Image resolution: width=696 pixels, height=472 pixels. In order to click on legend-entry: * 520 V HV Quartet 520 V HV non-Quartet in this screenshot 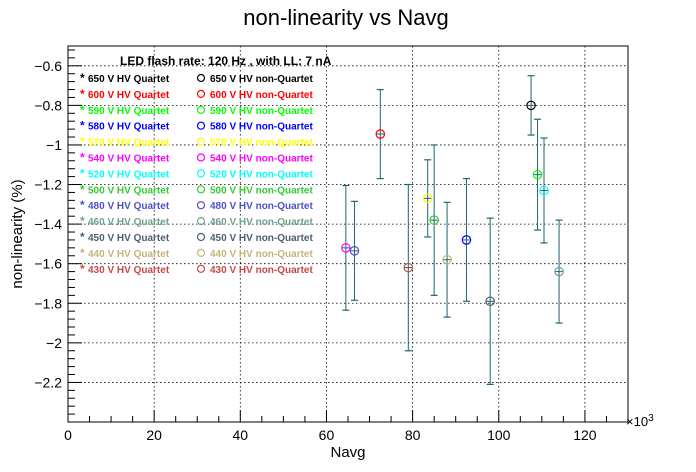, I will do `click(196, 173)`.